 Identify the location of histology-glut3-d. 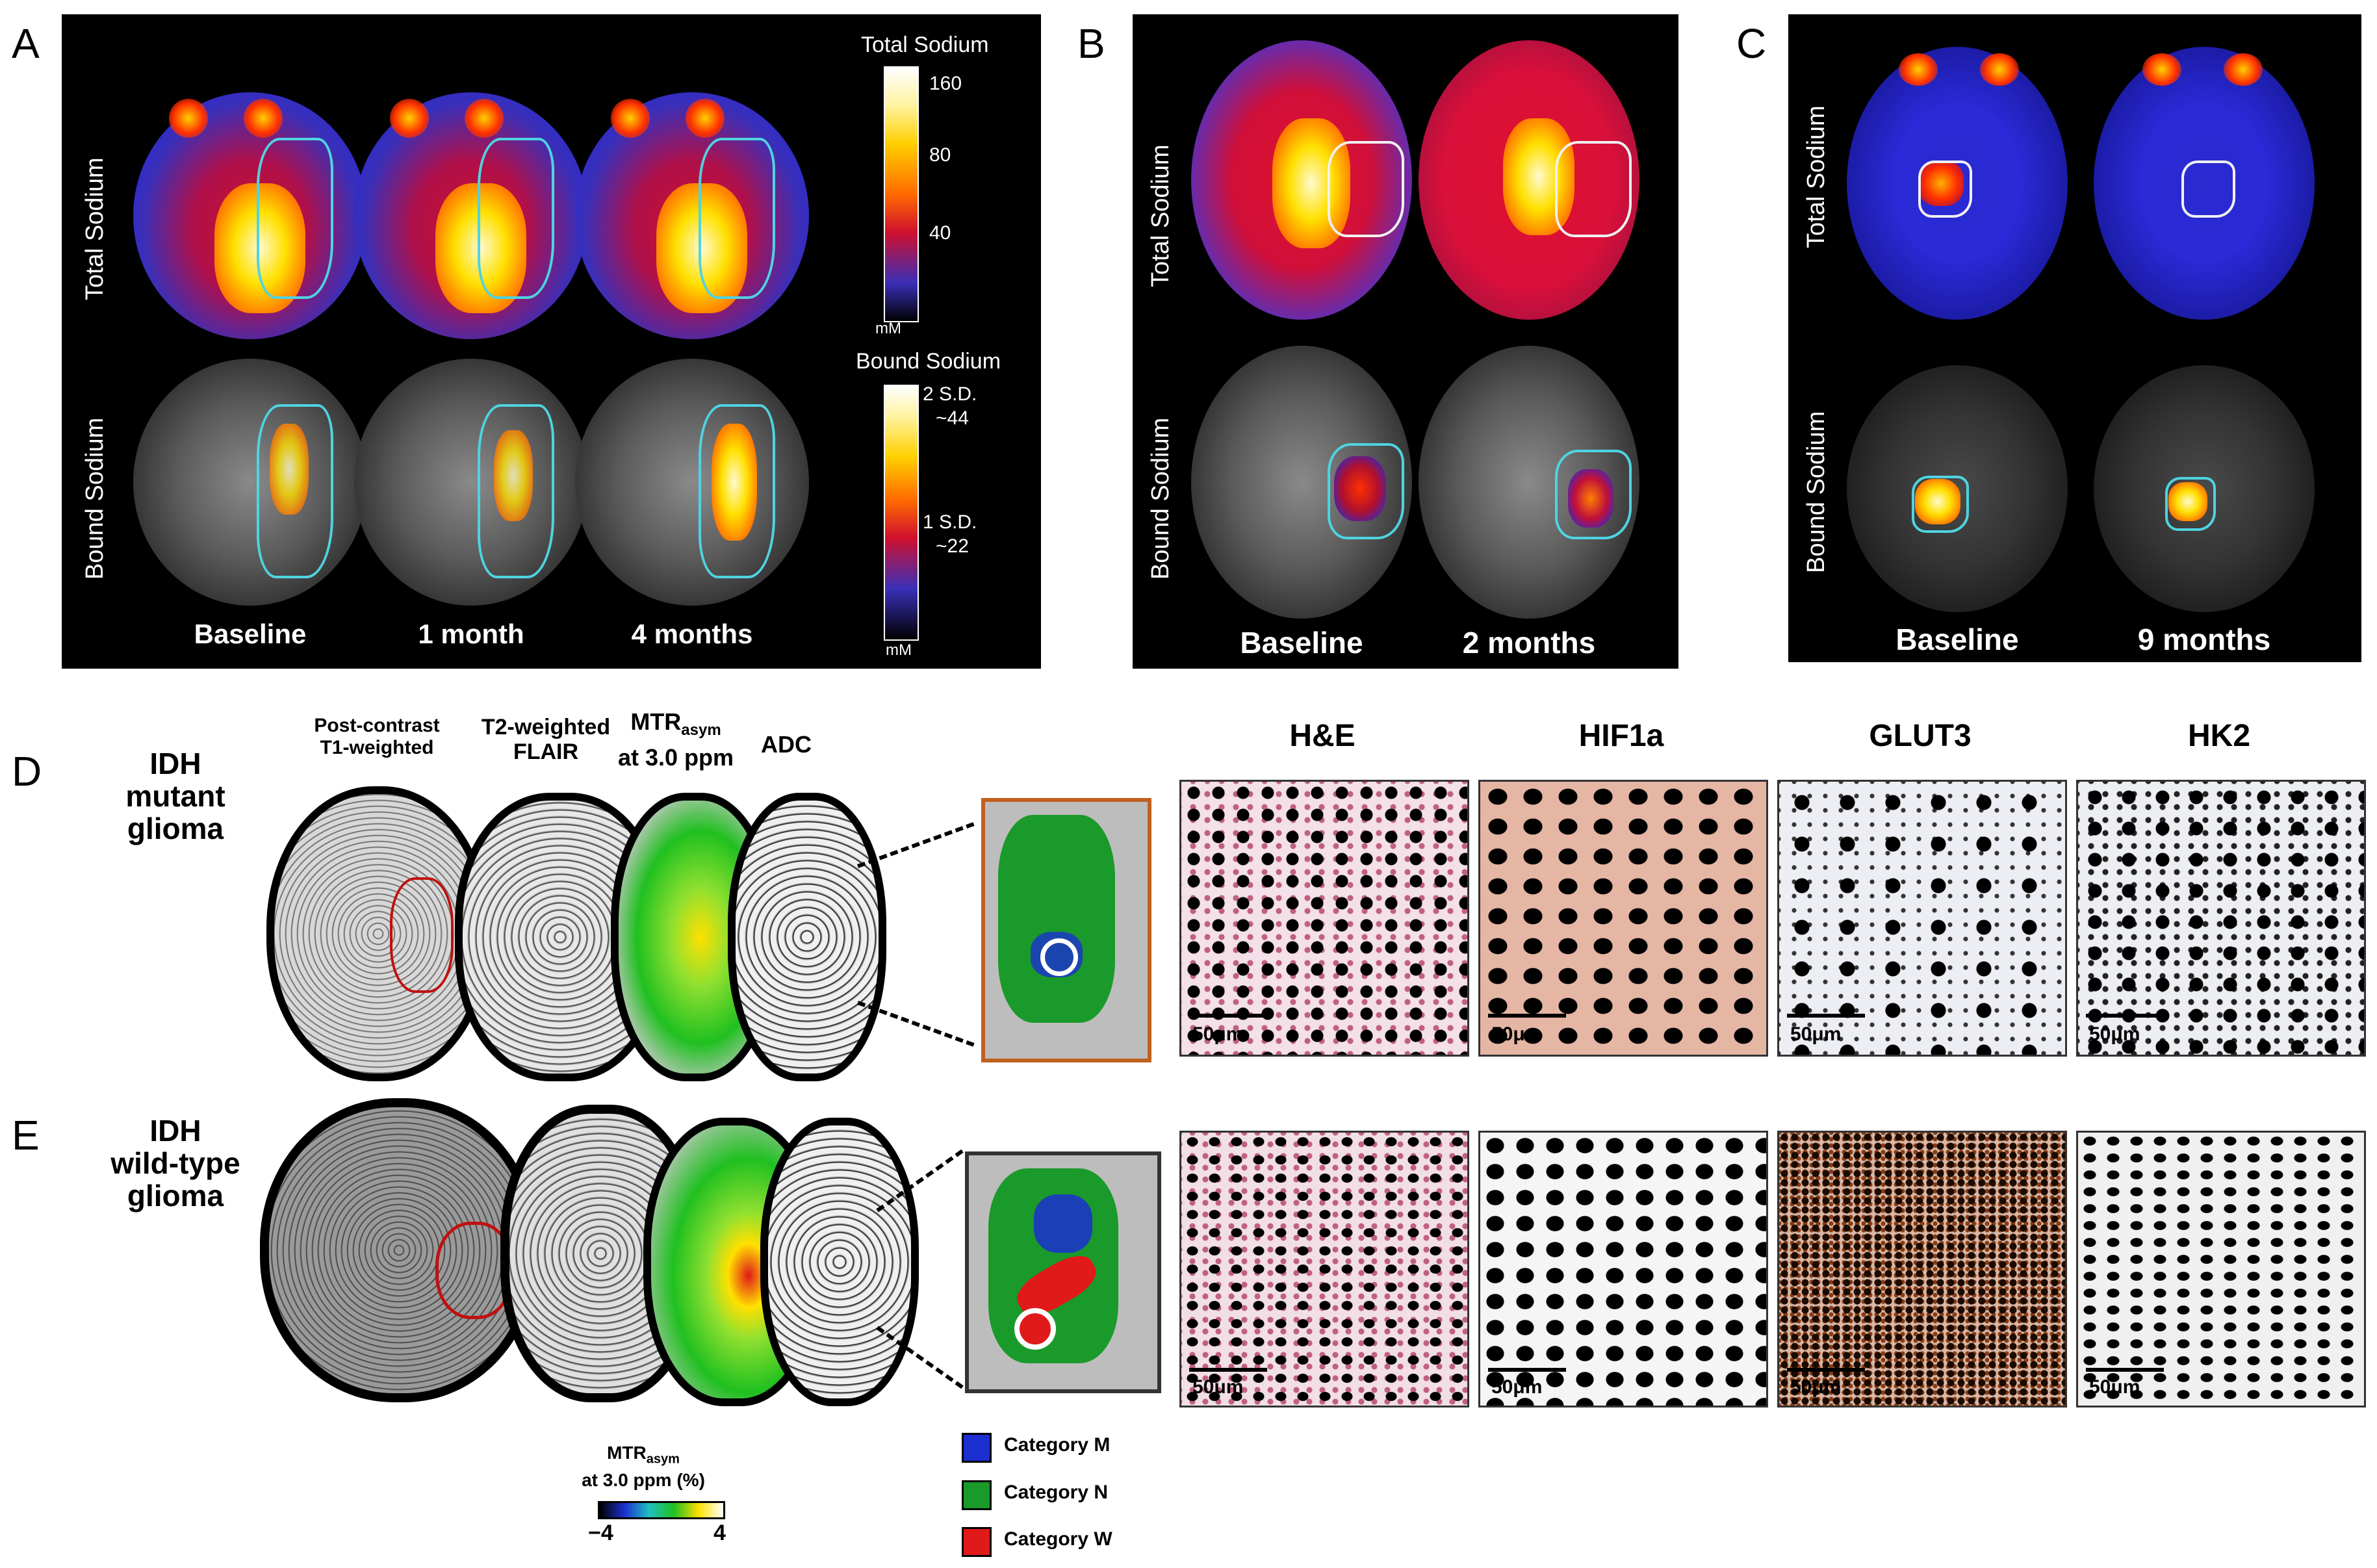
(1922, 919).